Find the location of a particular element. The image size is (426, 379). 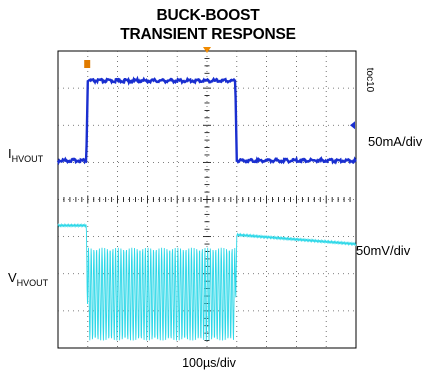

current-label-main: I is located at coordinates (10, 153).